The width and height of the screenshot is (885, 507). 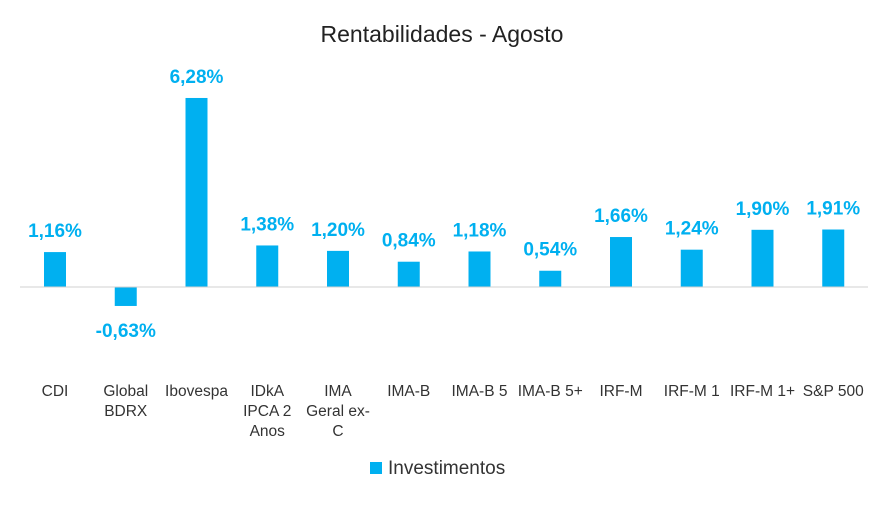 I want to click on category-label: IMA-B 5+, so click(x=550, y=391).